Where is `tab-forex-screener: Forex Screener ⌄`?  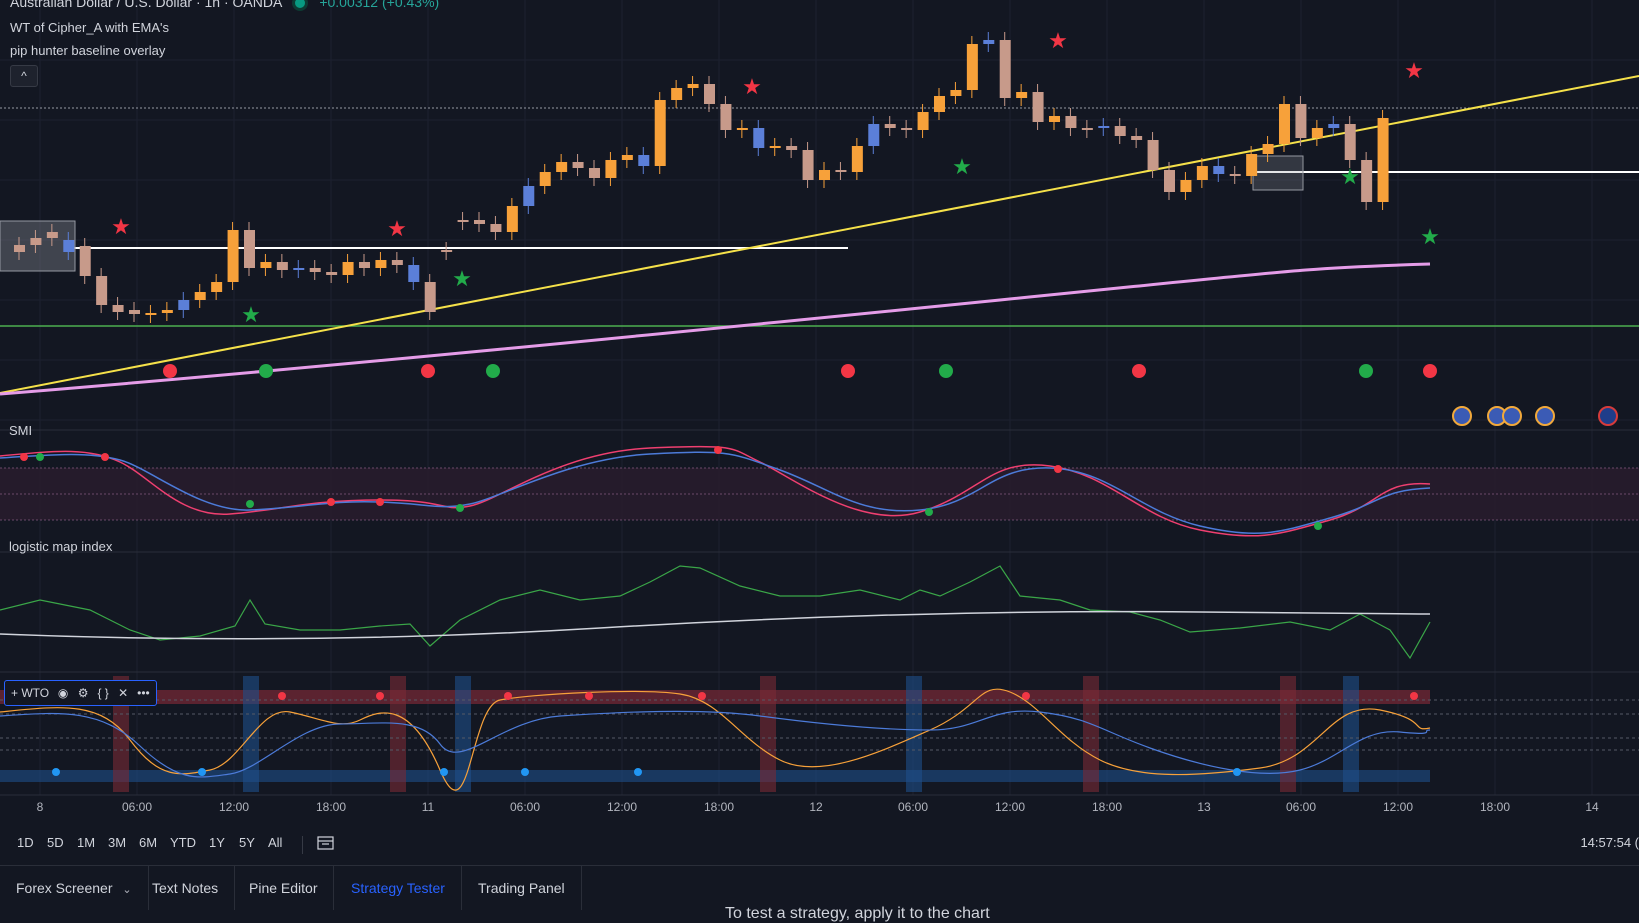 tab-forex-screener: Forex Screener ⌄ is located at coordinates (74, 888).